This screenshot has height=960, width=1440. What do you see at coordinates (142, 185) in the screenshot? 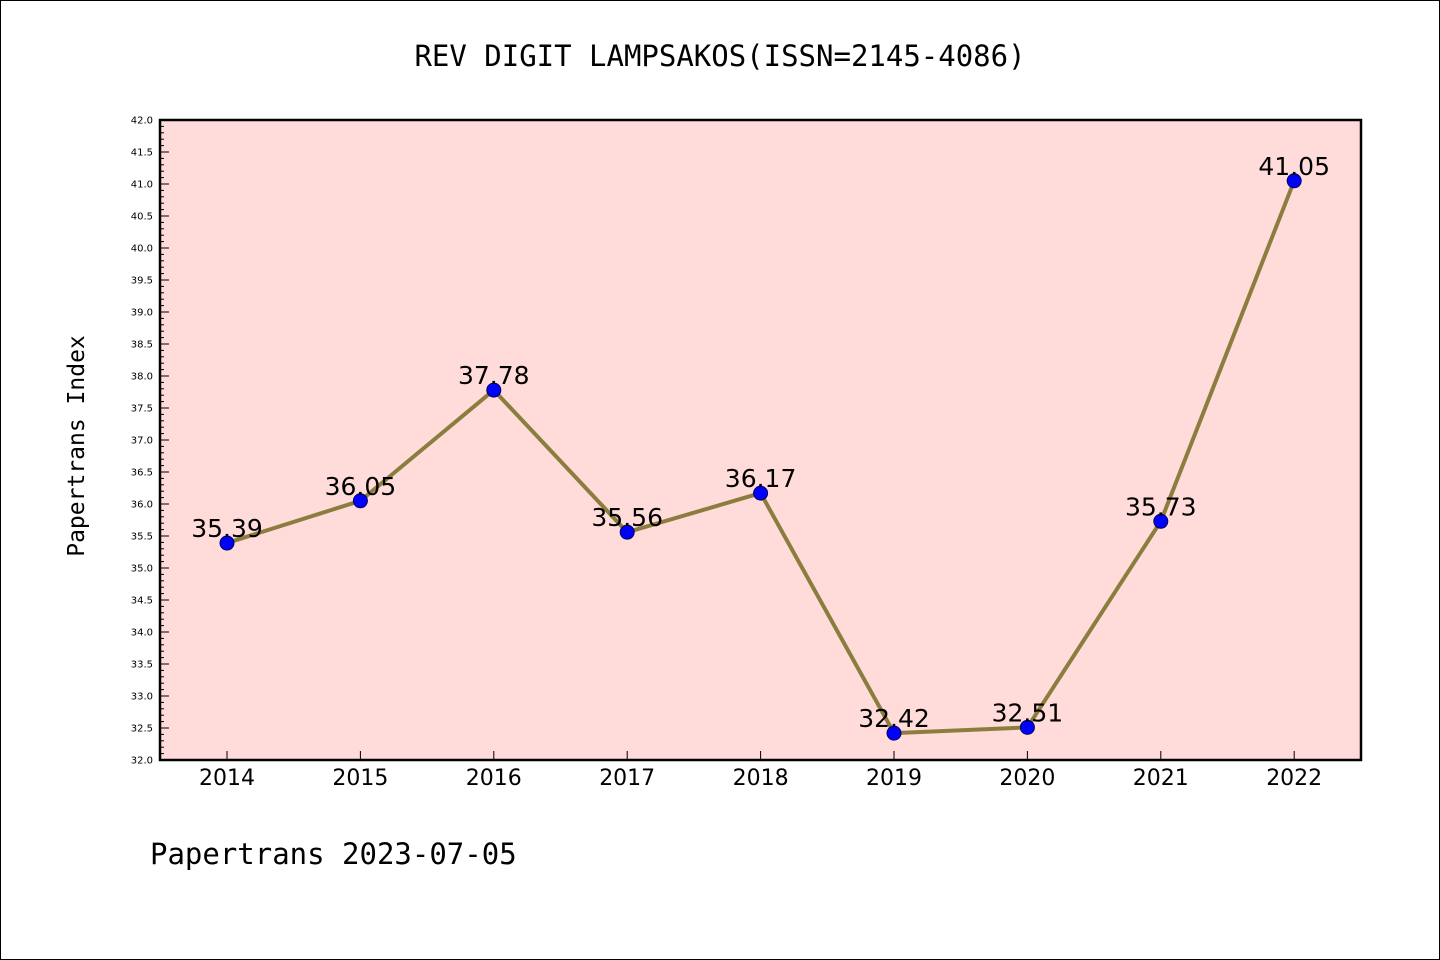
I see `y-tick-label: 41.0` at bounding box center [142, 185].